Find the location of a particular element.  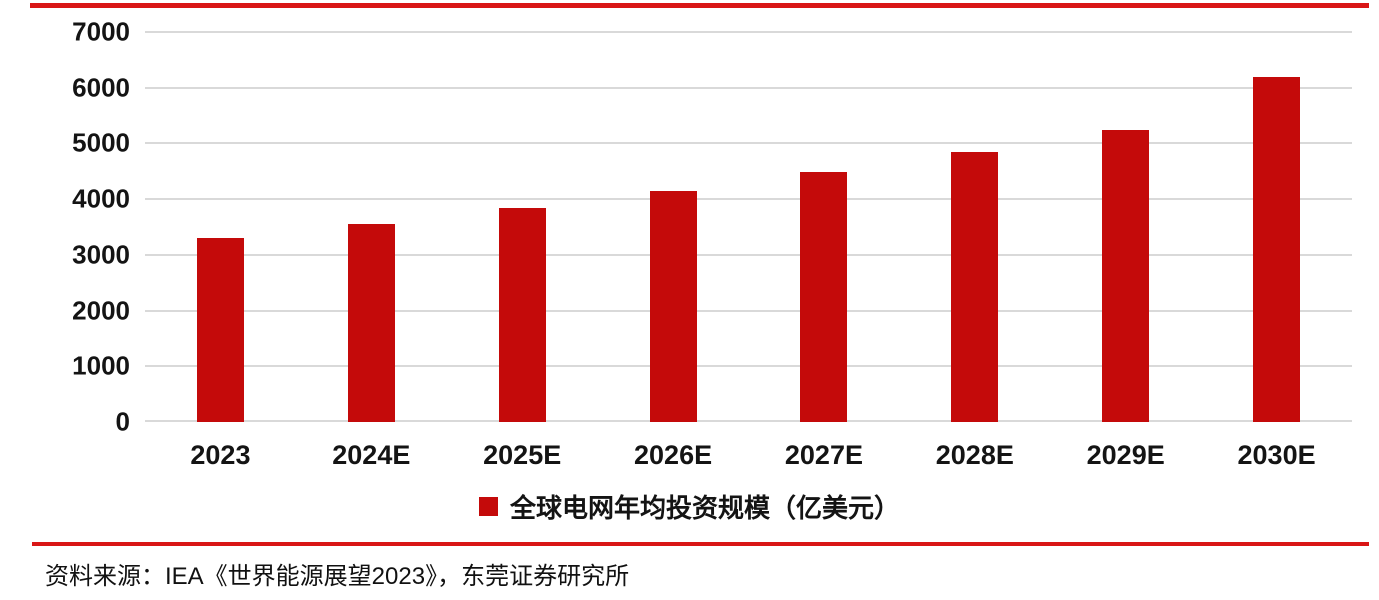

y-tick-label: 5000 is located at coordinates (101, 142).